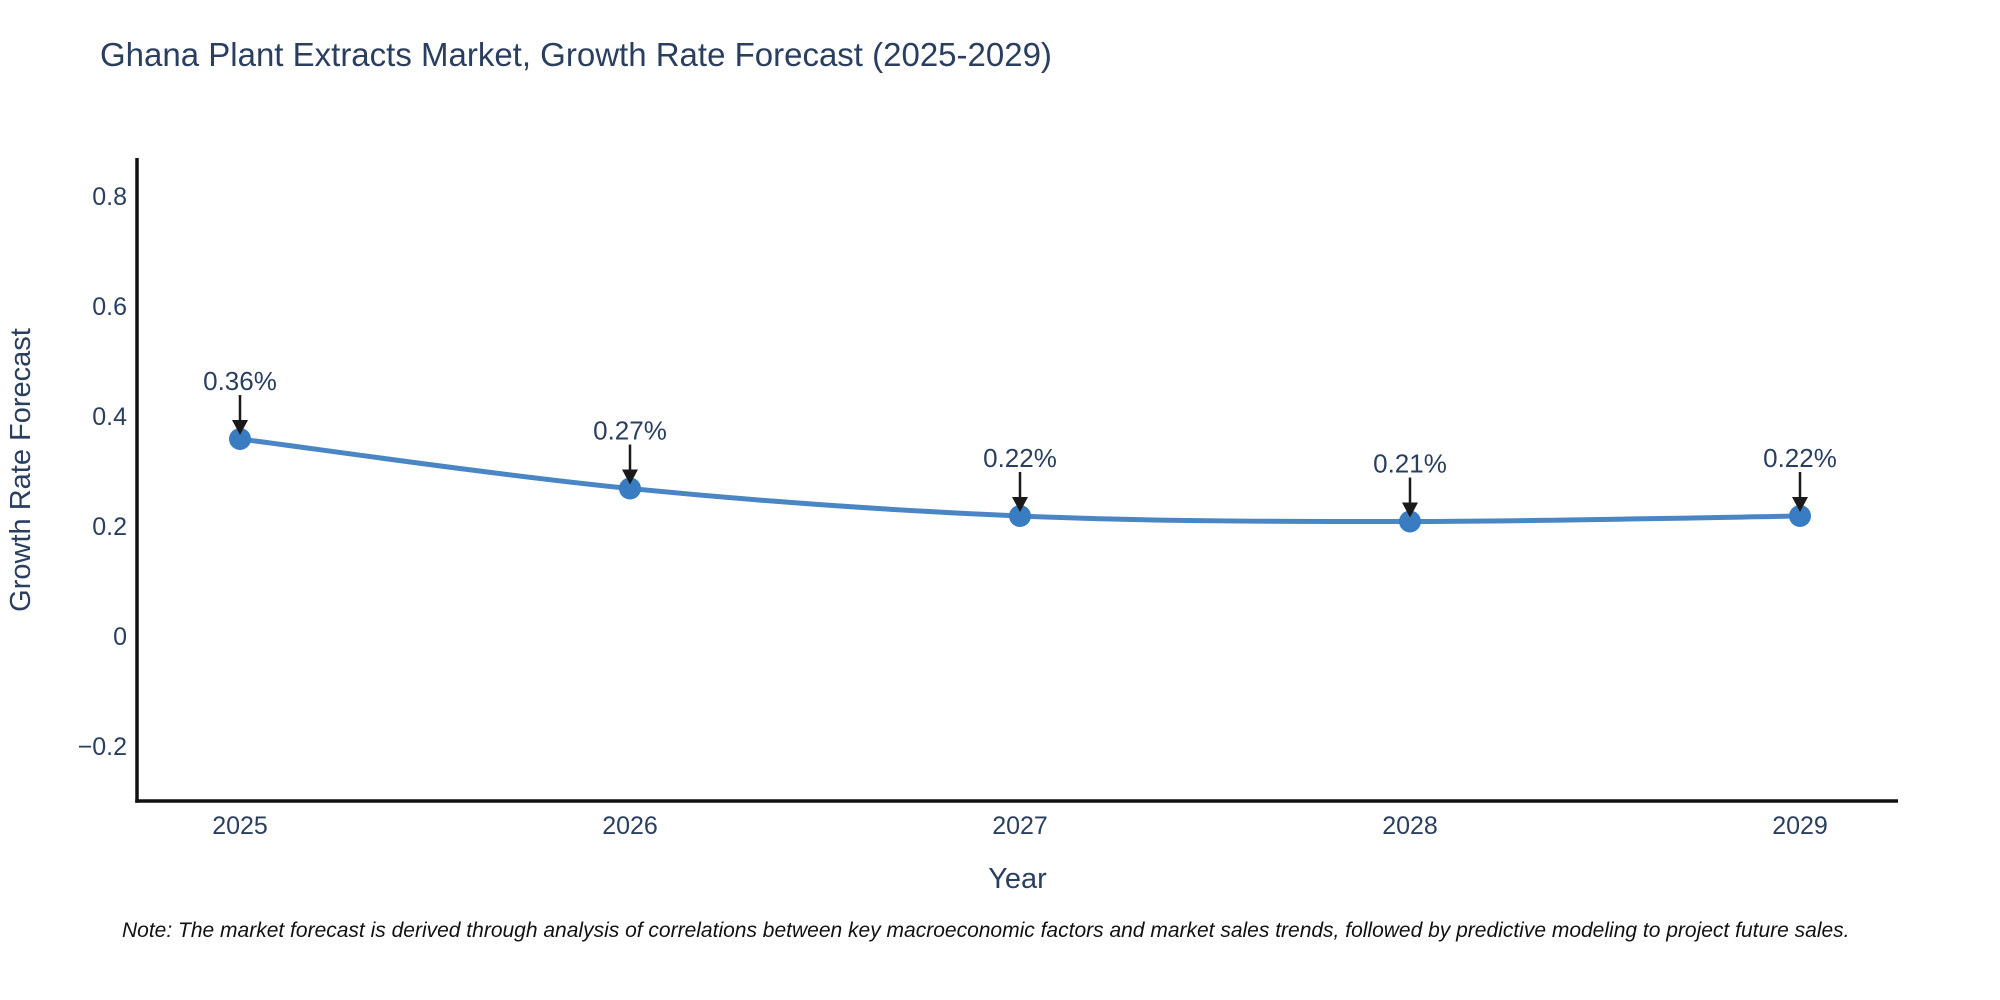 Image resolution: width=2000 pixels, height=1000 pixels. I want to click on y-tick-label: −0.2, so click(102, 747).